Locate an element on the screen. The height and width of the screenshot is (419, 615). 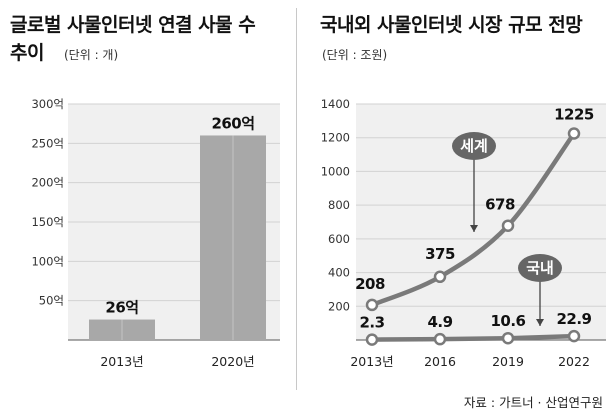
callout-world-arrowhead is located at coordinates (474, 228).